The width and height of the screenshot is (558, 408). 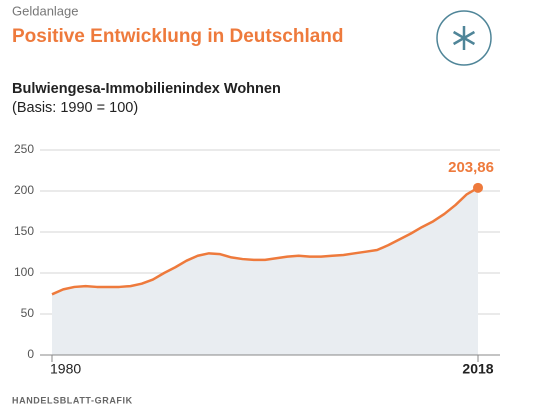 What do you see at coordinates (72, 400) in the screenshot?
I see `source: HANDELSBLATT-GRAFIK` at bounding box center [72, 400].